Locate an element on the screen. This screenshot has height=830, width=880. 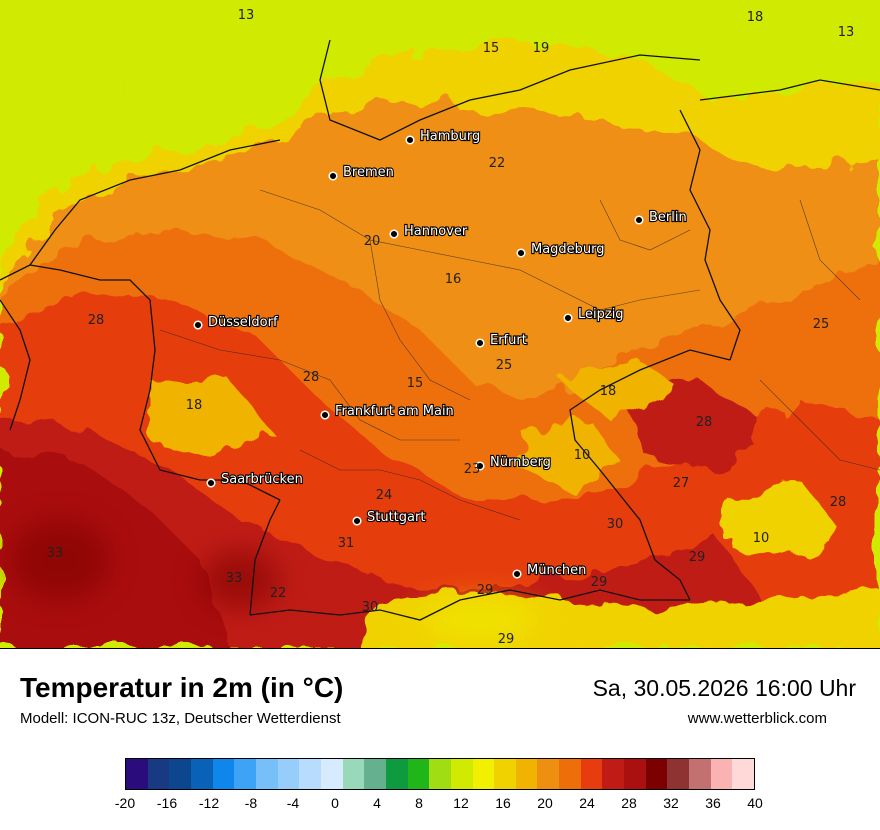
legend-tick-label: 16 is located at coordinates (503, 803).